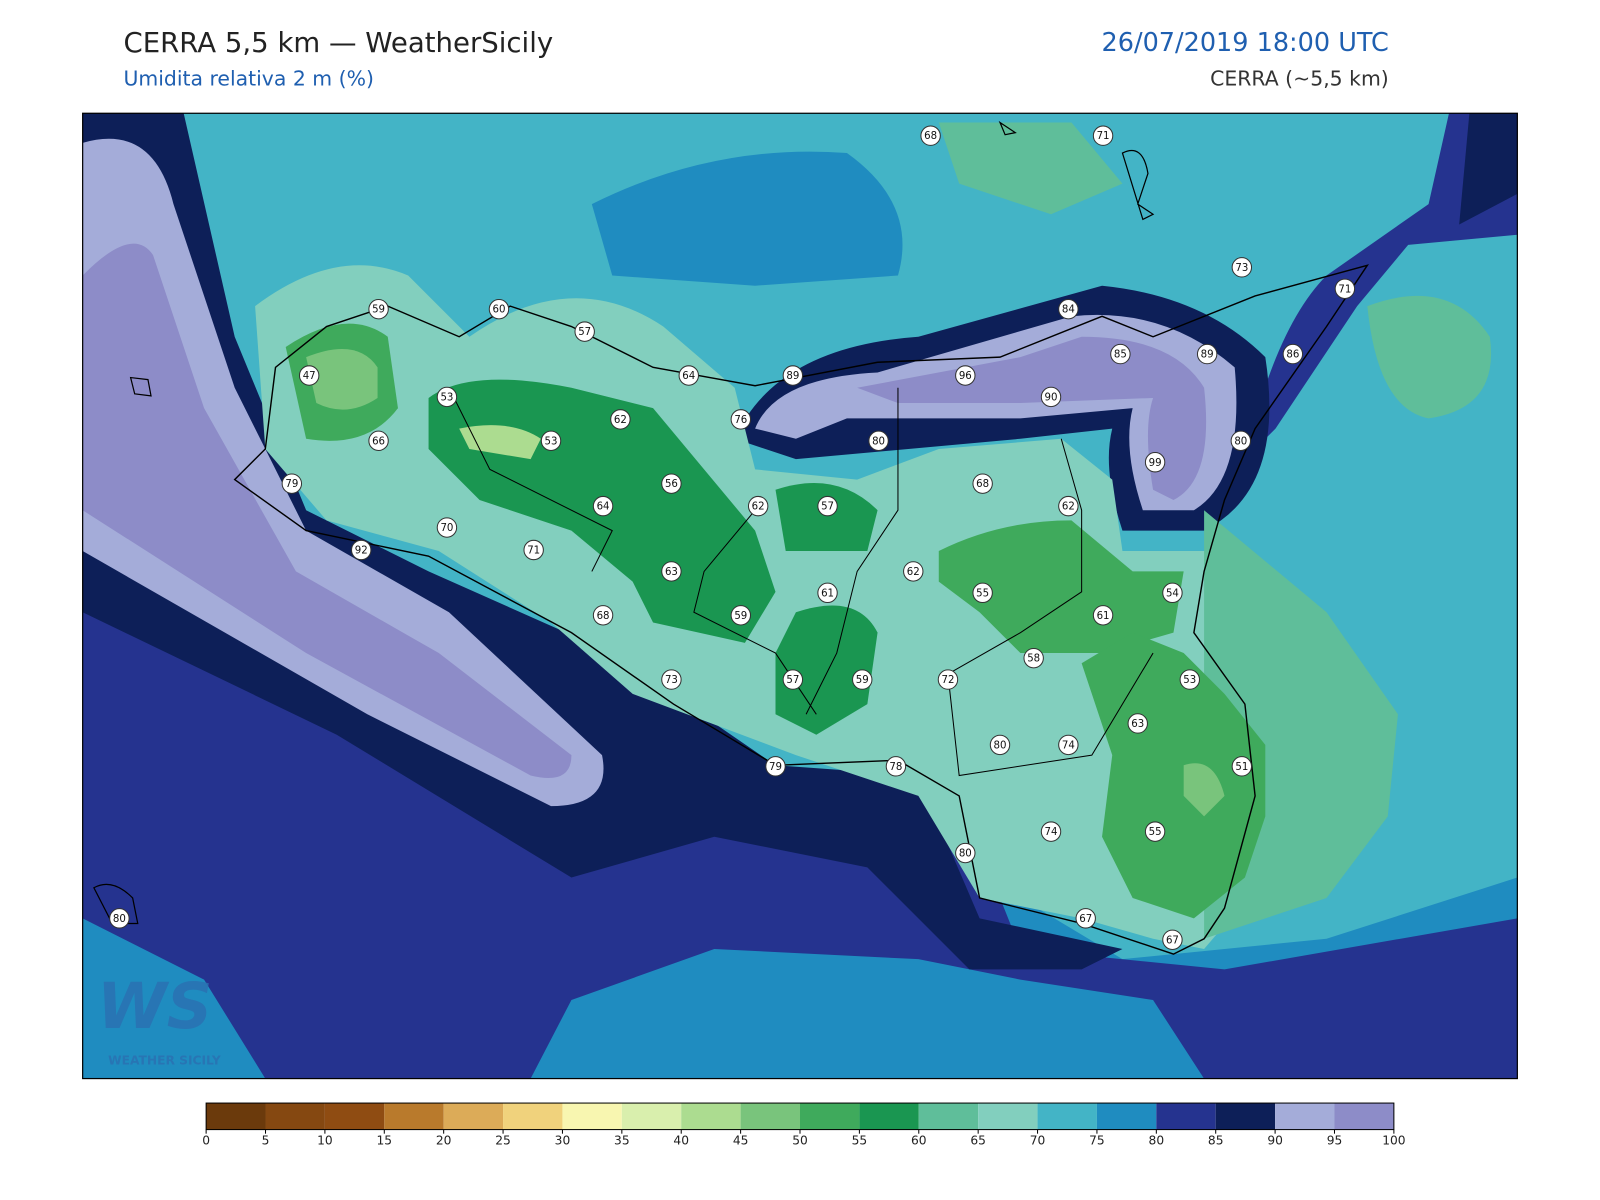 The image size is (1600, 1200). What do you see at coordinates (919, 1140) in the screenshot?
I see `colorbar-tick-label: 60` at bounding box center [919, 1140].